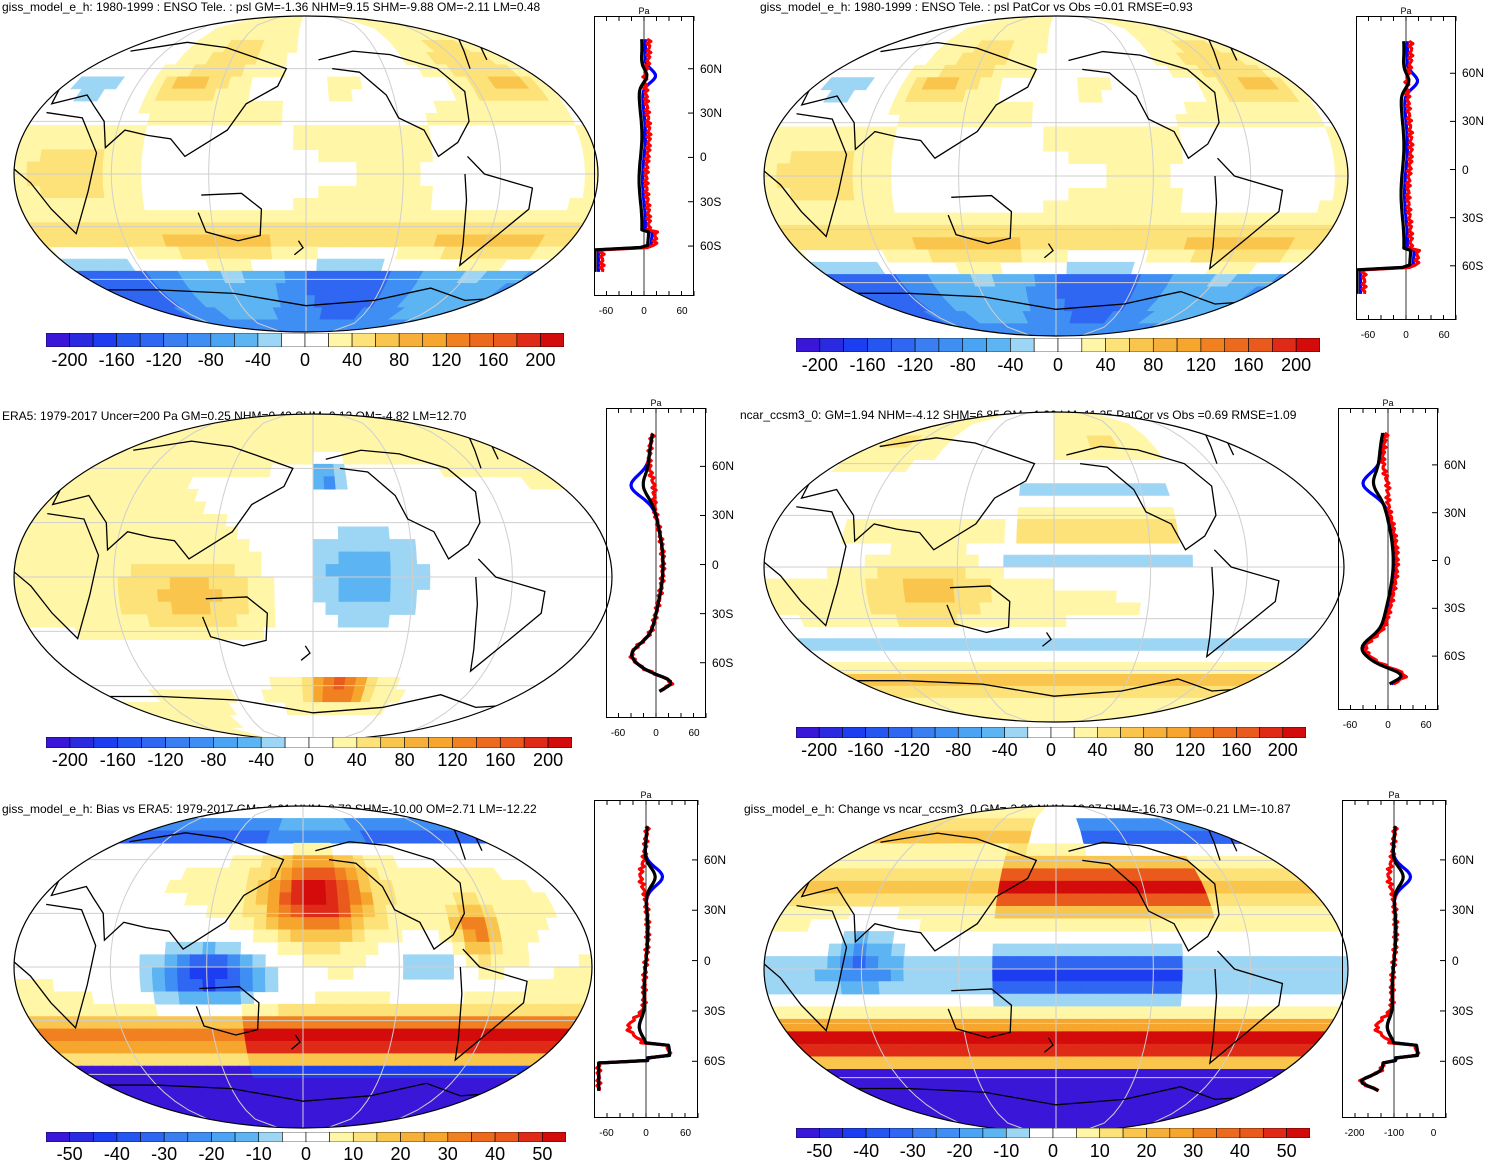  What do you see at coordinates (309, 760) in the screenshot?
I see `colorbar-tick-label: 0` at bounding box center [309, 760].